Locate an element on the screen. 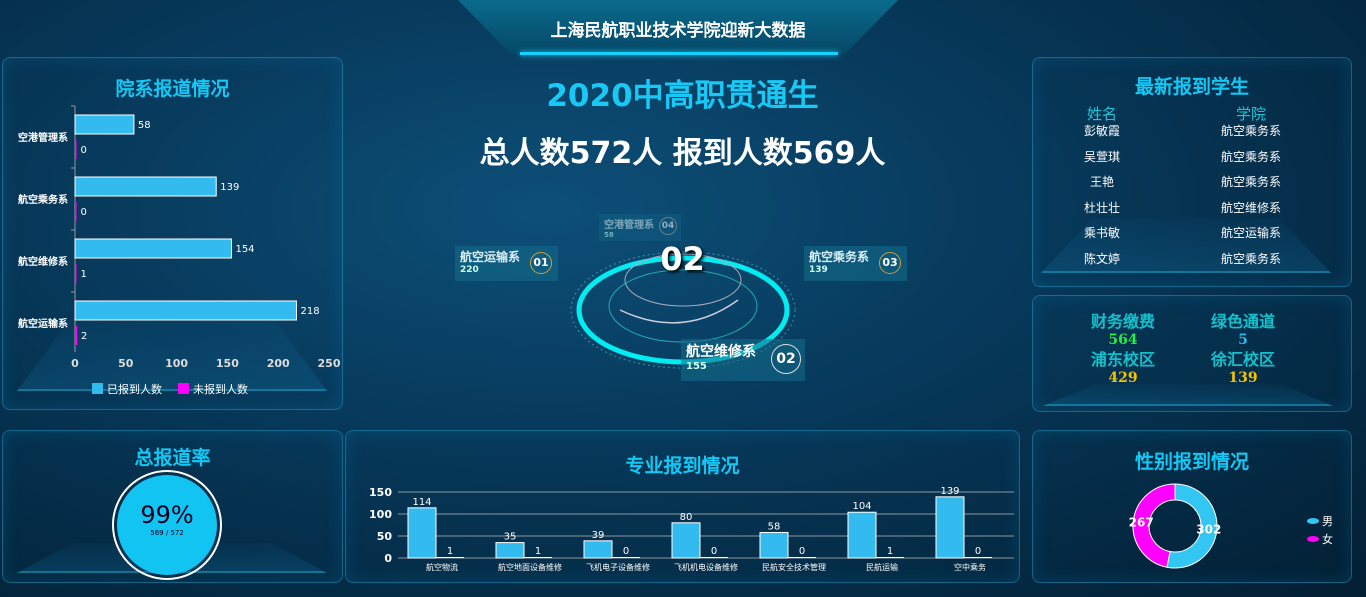 This screenshot has width=1366, height=597. stats-panel: 财务缴费 564 绿色通道 5 浦东校区 429 徐汇校区 139 is located at coordinates (1192, 353).